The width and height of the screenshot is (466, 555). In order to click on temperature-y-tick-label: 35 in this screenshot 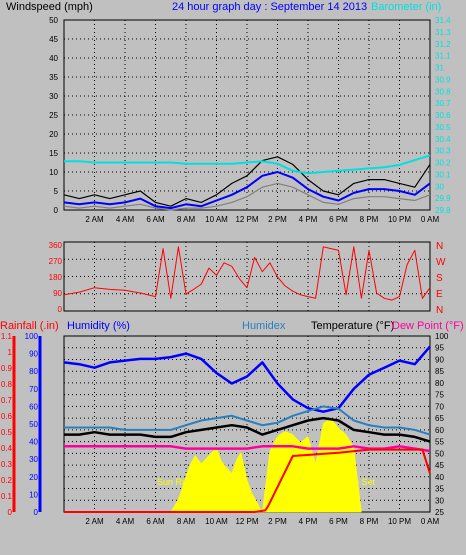, I will do `click(439, 489)`.